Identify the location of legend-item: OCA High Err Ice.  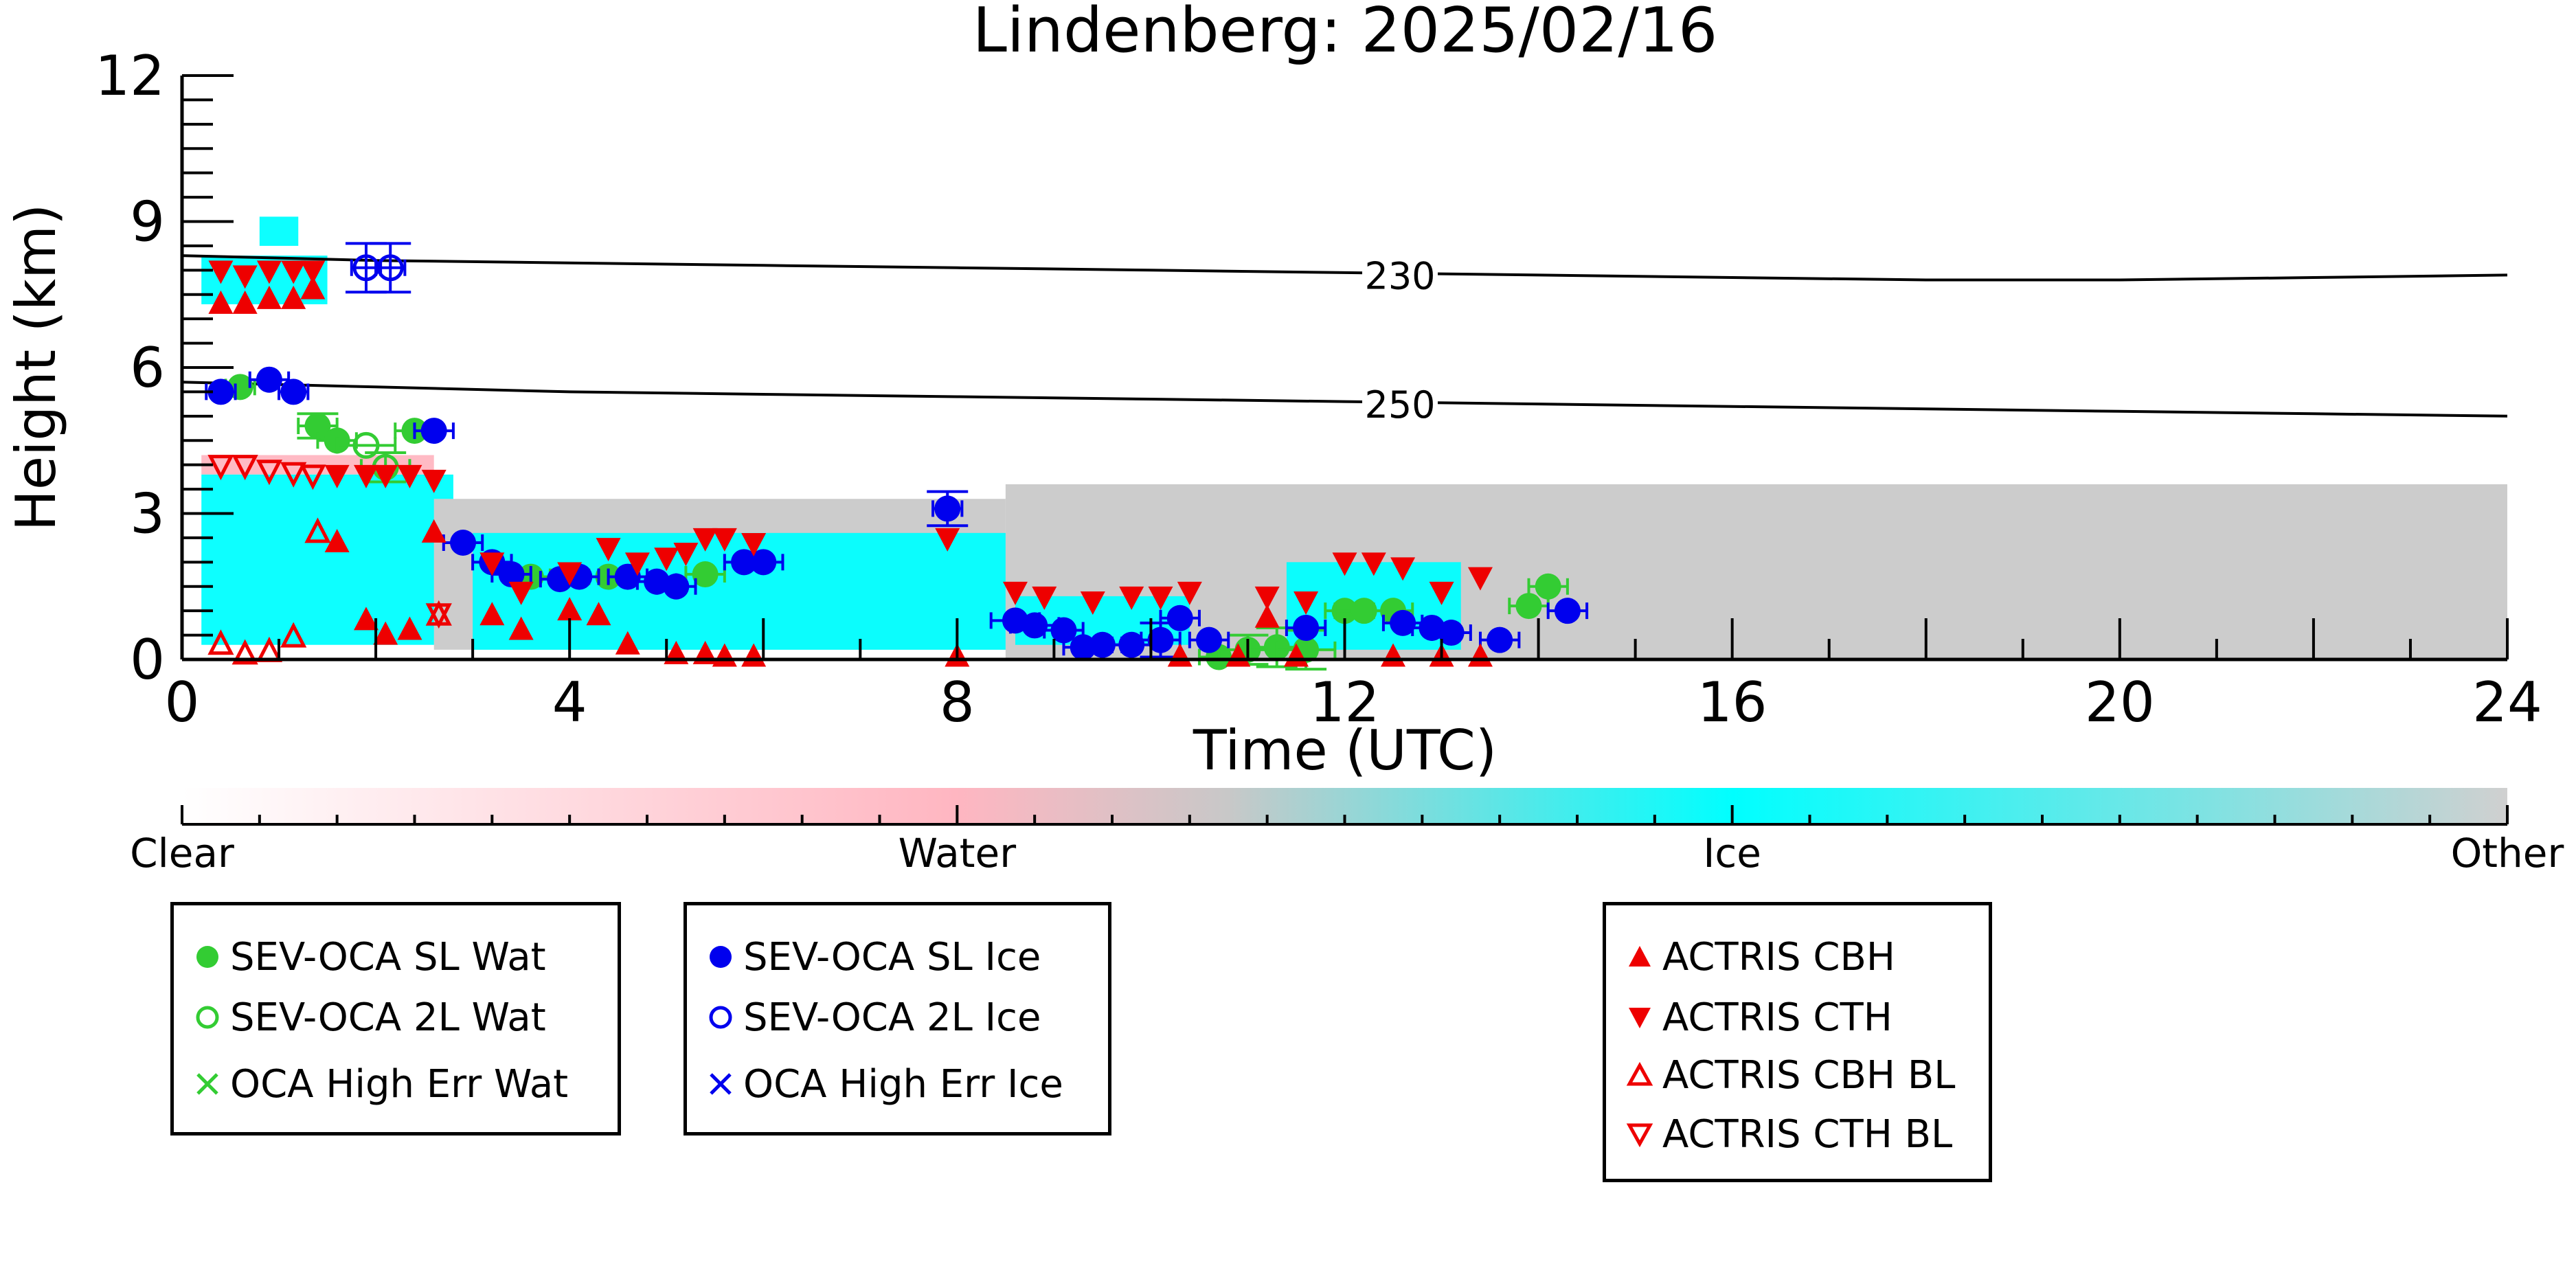
(884, 1084).